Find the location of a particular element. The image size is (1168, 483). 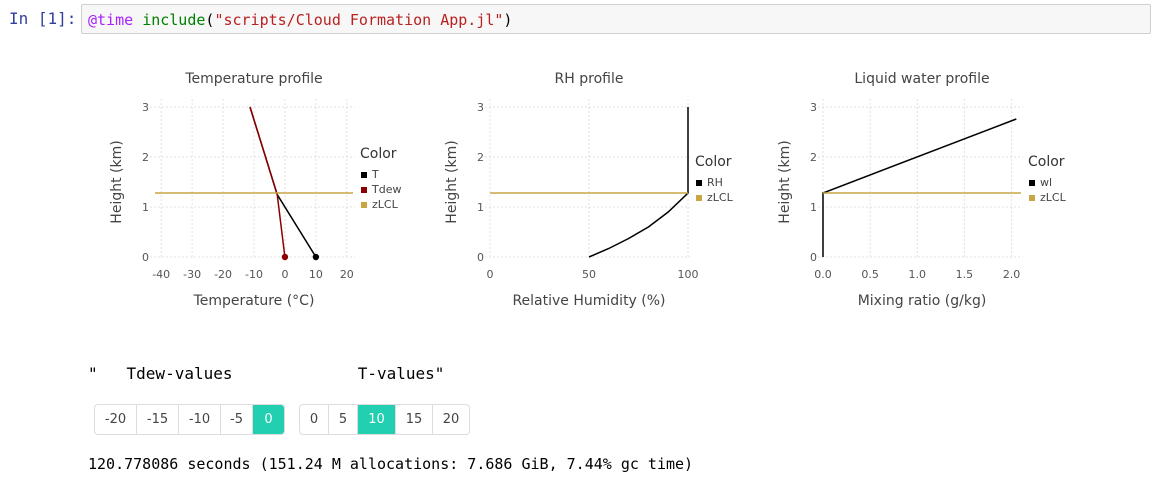

legend-swatch-tdew is located at coordinates (364, 190).